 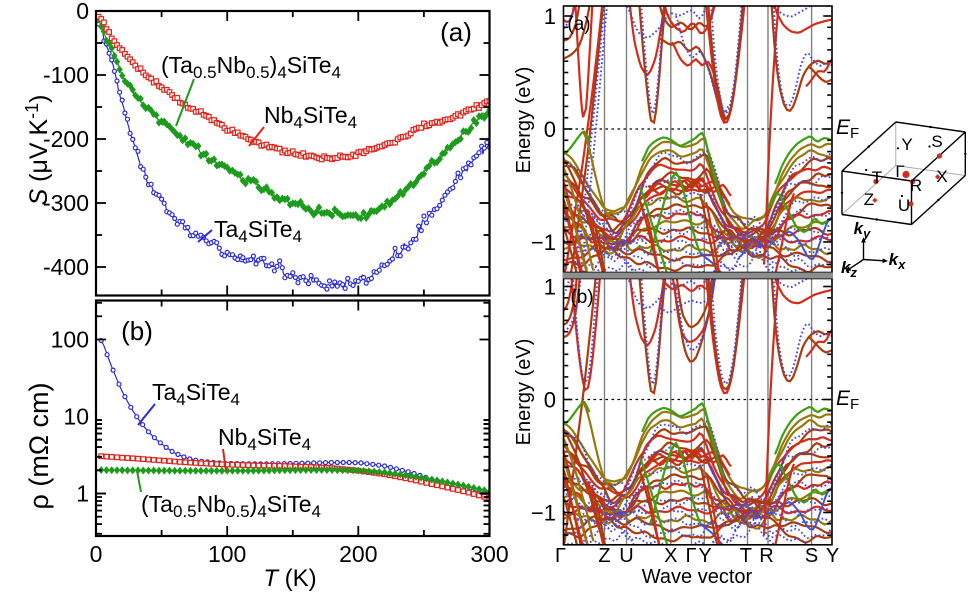 I want to click on svg-text: -300, so click(x=66, y=203).